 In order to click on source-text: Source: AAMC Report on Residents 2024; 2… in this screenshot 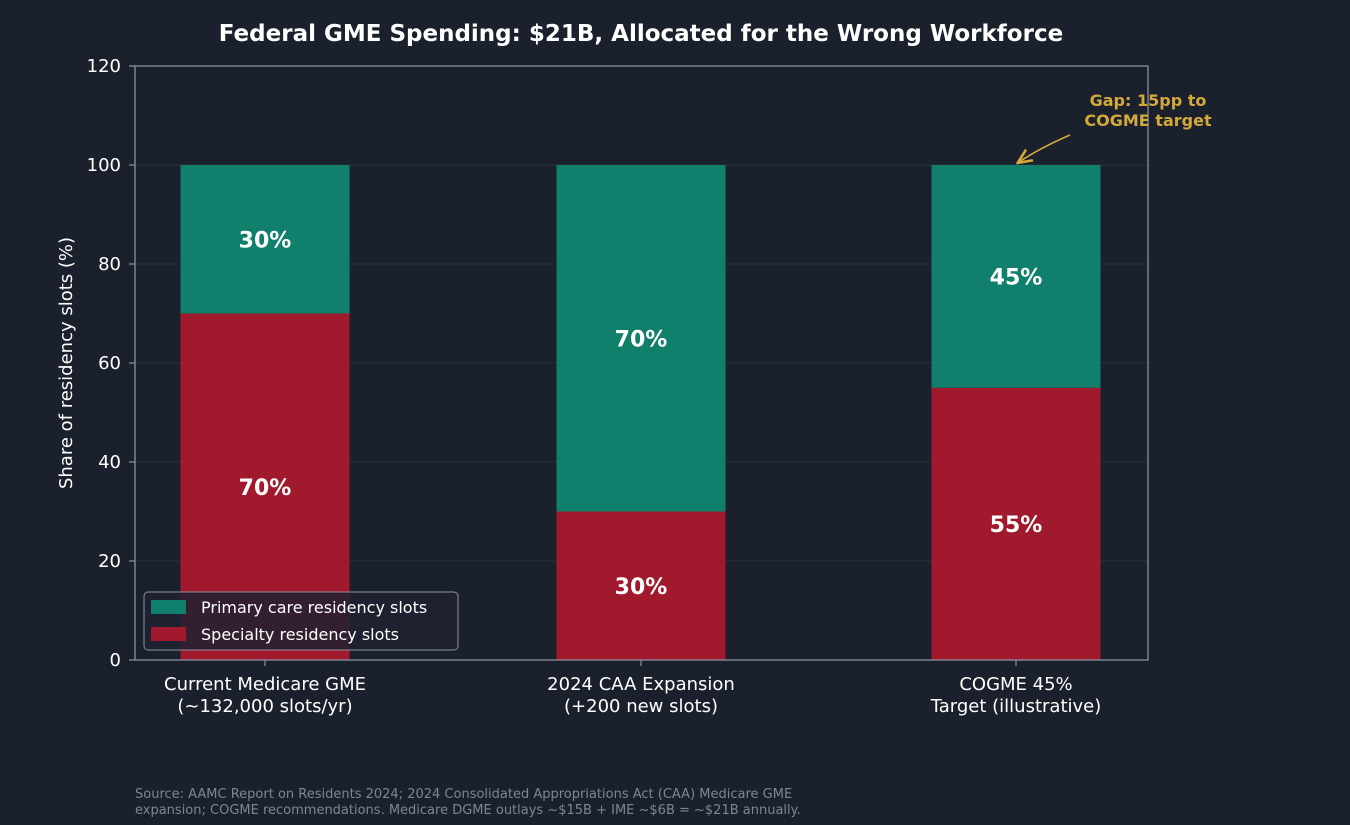, I will do `click(463, 794)`.